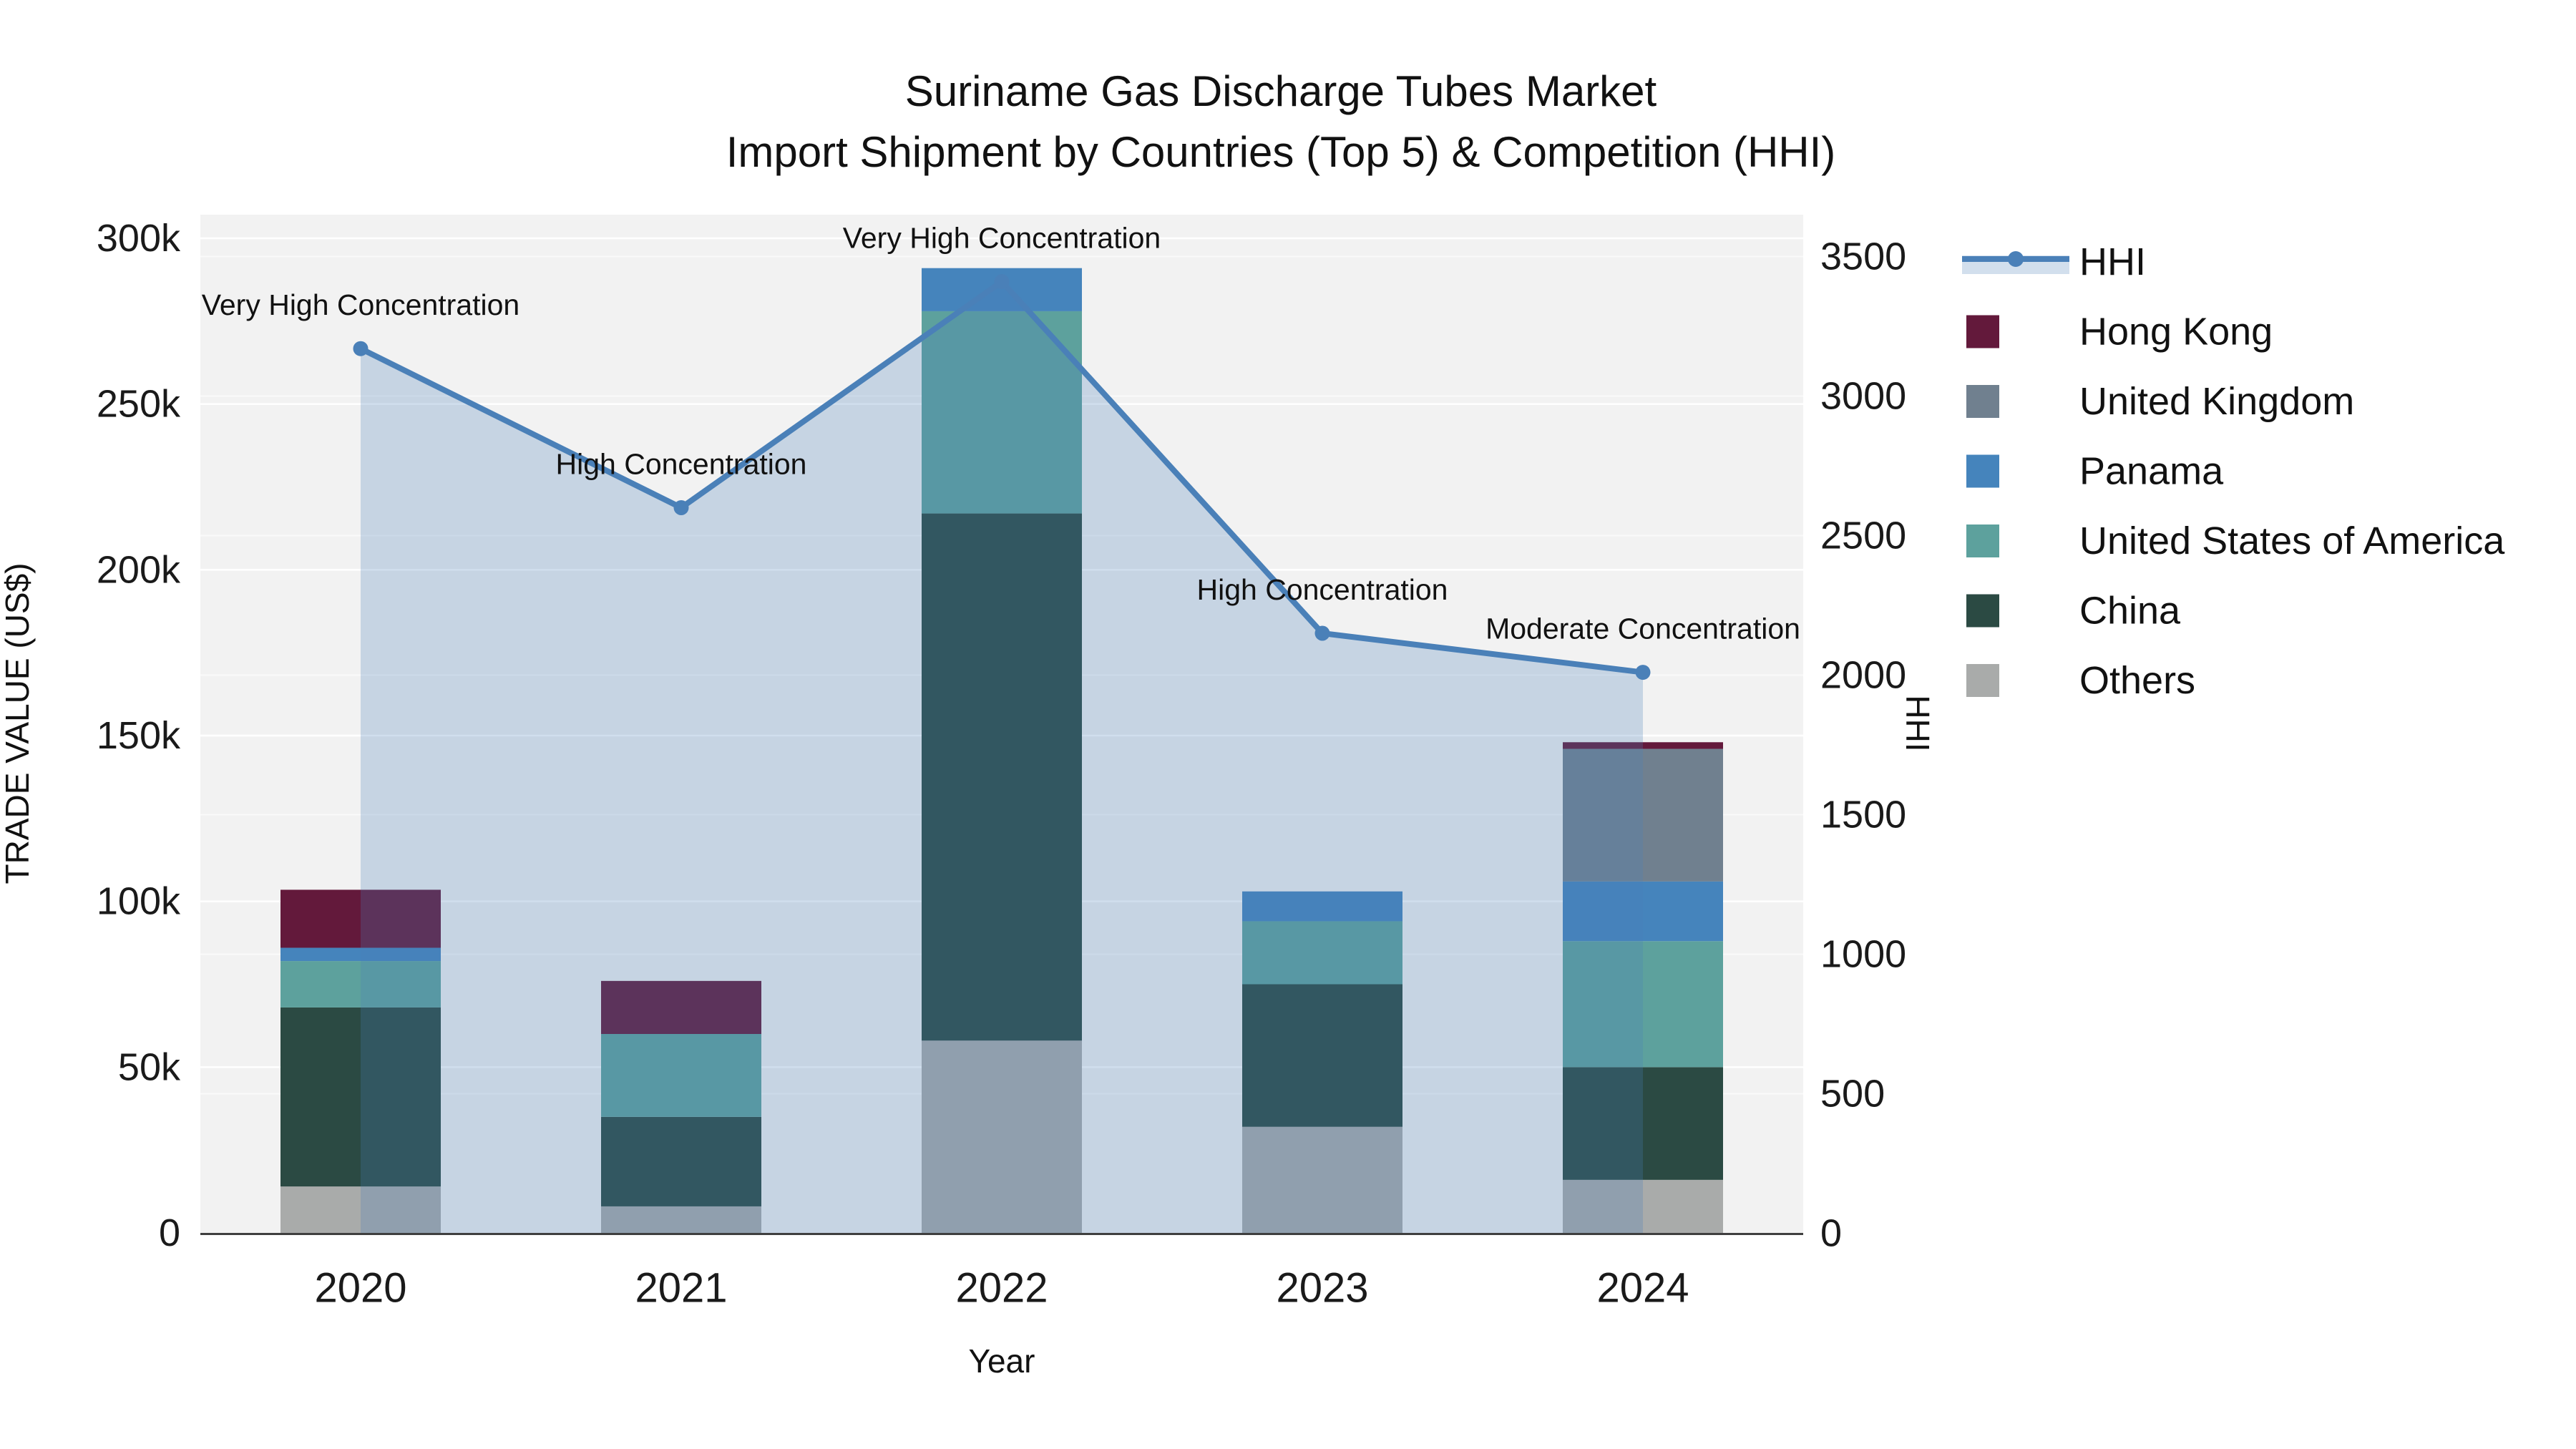  Describe the element at coordinates (1322, 906) in the screenshot. I see `bar-segment-panama-2023` at that location.